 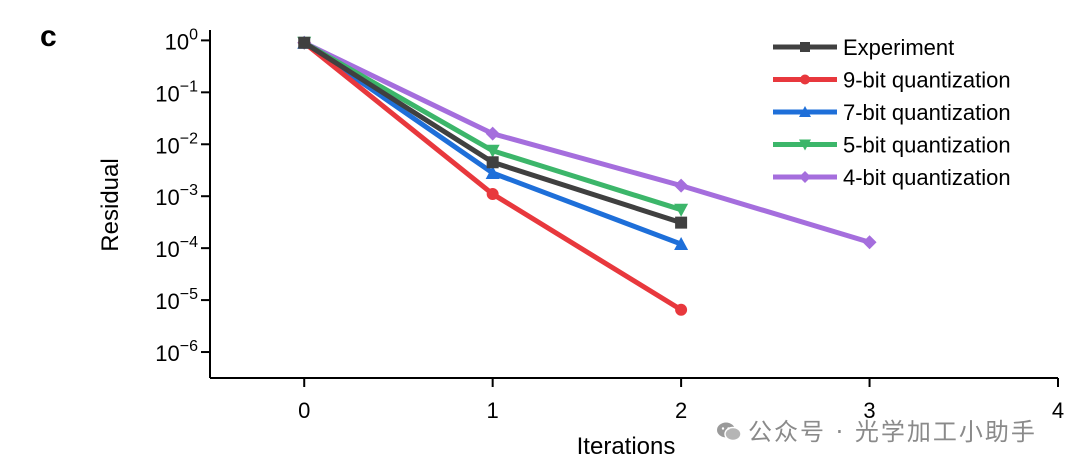 What do you see at coordinates (805, 47) in the screenshot?
I see `legend-marker-experiment` at bounding box center [805, 47].